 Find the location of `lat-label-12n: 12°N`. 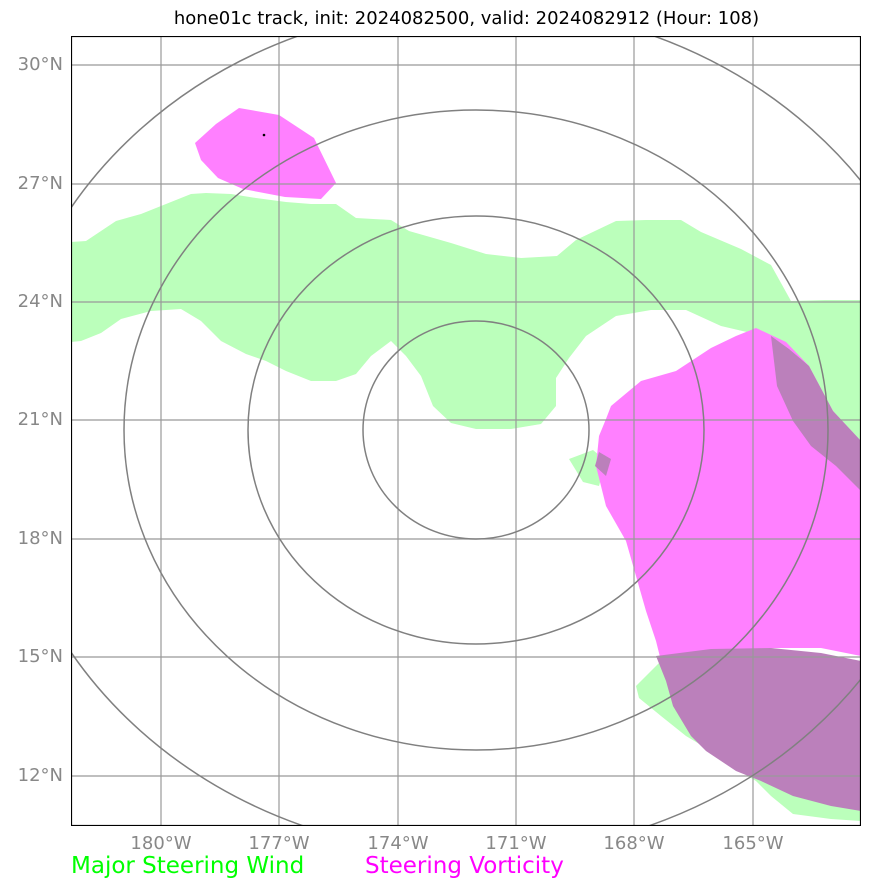

lat-label-12n: 12°N is located at coordinates (40, 775).